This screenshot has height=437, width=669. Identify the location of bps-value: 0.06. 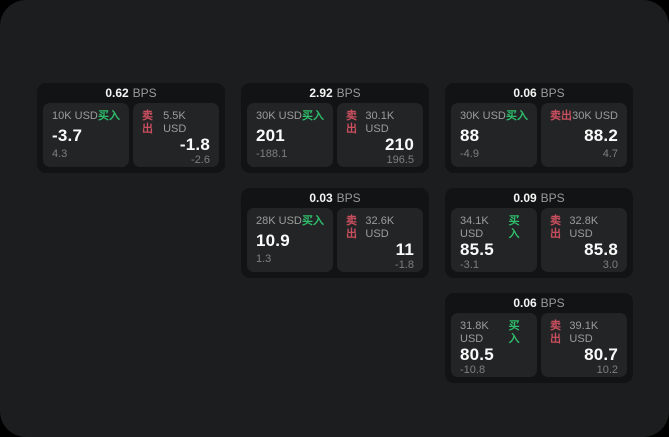
(525, 303).